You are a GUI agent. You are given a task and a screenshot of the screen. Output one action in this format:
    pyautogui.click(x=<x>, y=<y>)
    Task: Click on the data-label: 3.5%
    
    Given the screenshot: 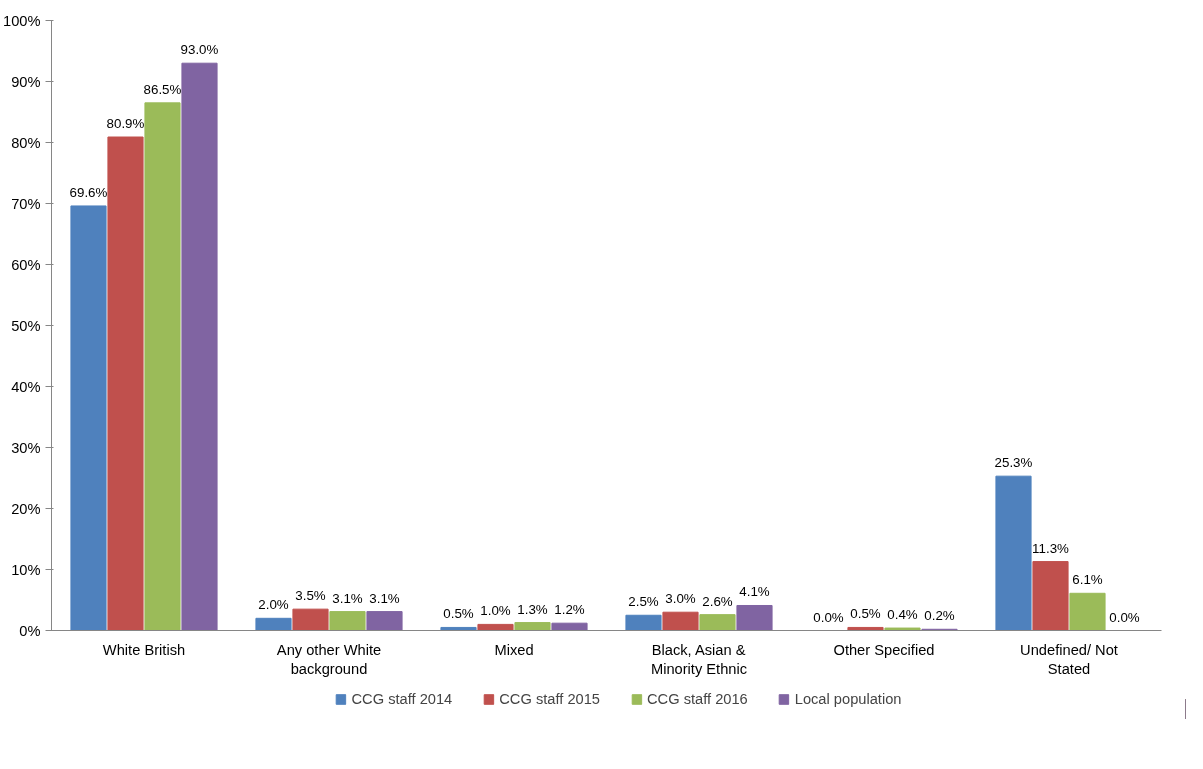 What is the action you would take?
    pyautogui.click(x=310, y=596)
    